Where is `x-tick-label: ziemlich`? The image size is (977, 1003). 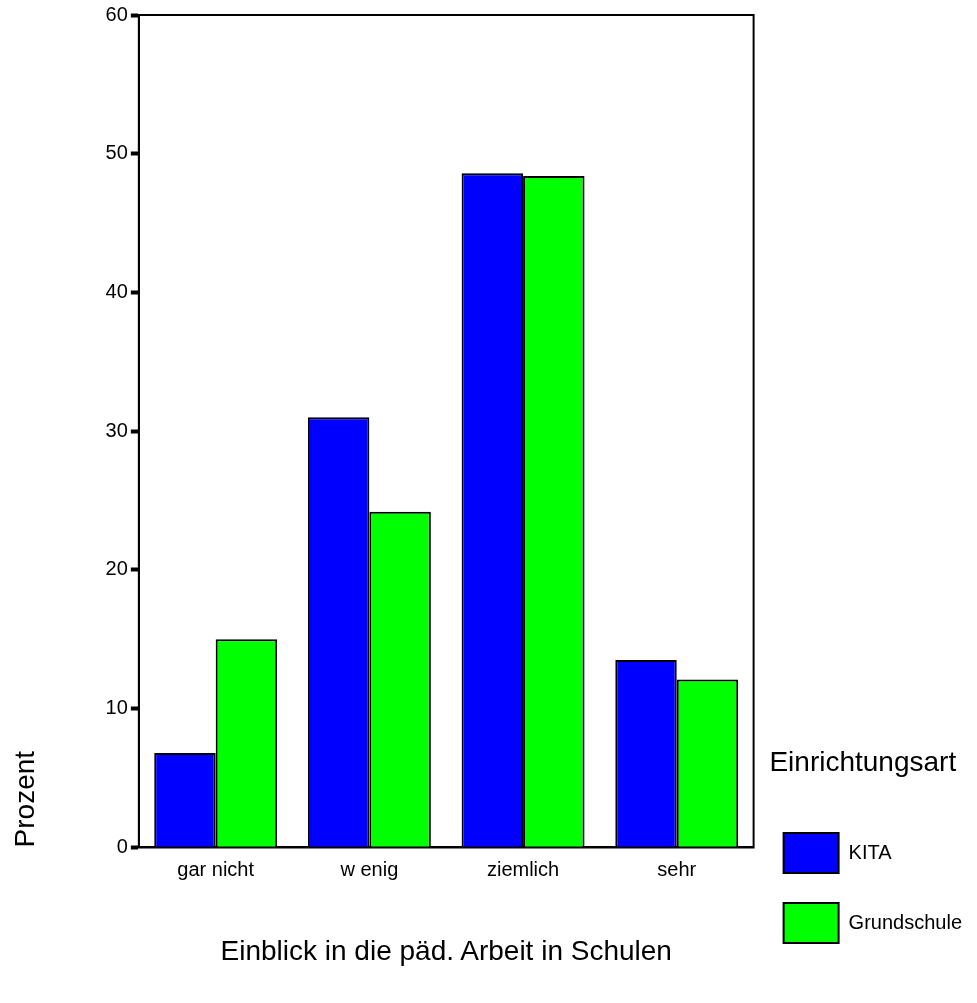 x-tick-label: ziemlich is located at coordinates (523, 868).